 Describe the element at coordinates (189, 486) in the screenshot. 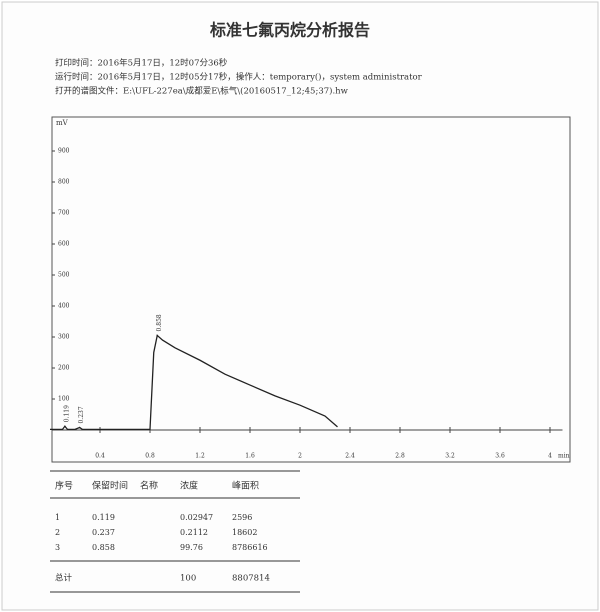

I see `column-header: 浓度` at that location.